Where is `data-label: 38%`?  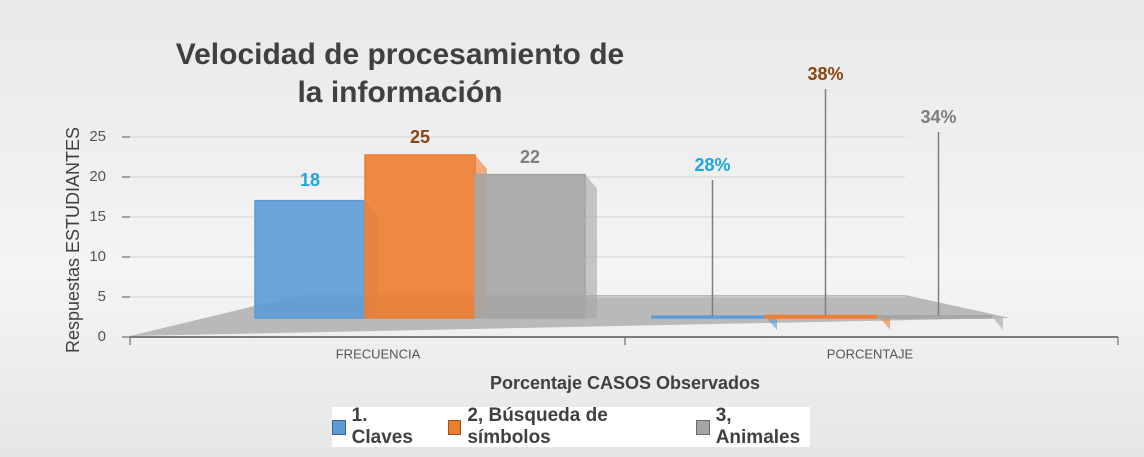 data-label: 38% is located at coordinates (825, 74).